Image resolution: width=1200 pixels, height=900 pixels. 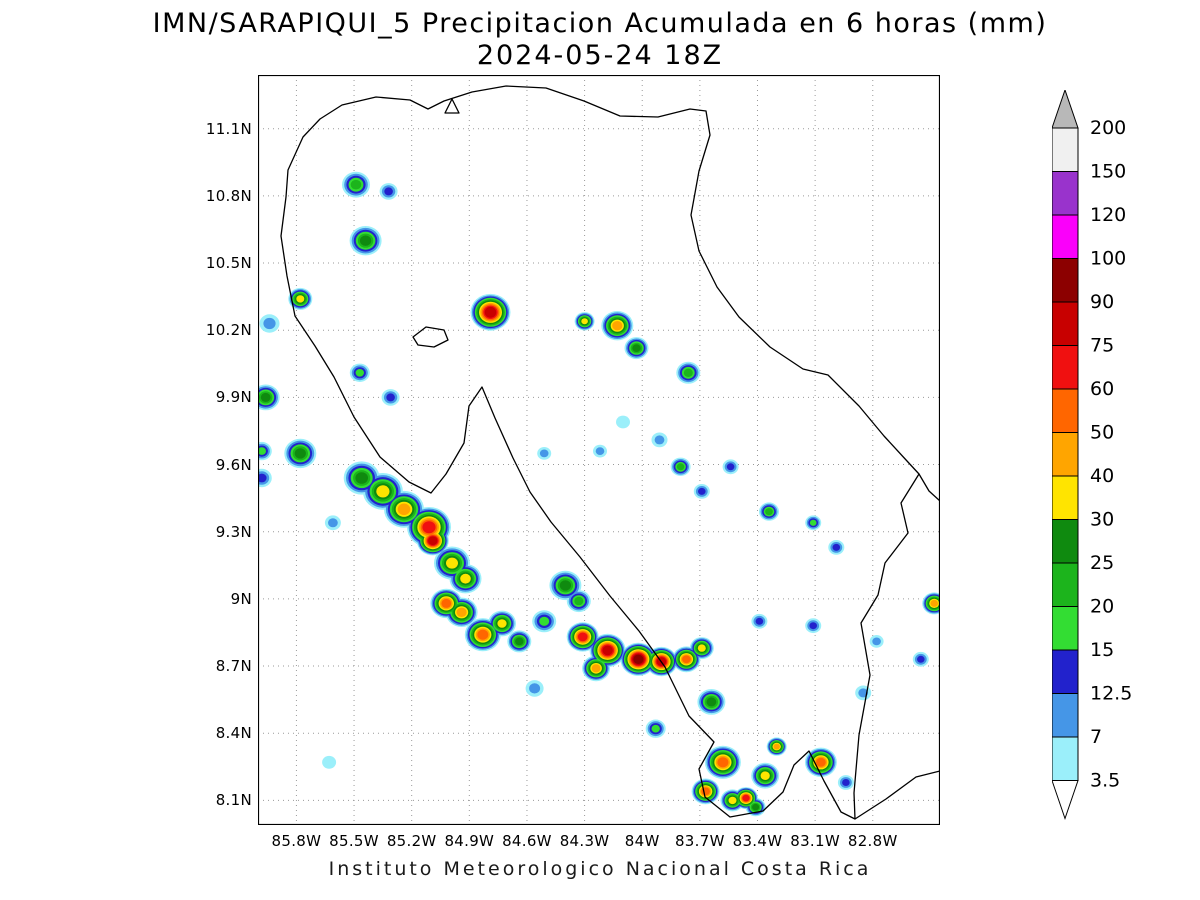 I want to click on colorbar-tick-label: 75, so click(x=1102, y=346).